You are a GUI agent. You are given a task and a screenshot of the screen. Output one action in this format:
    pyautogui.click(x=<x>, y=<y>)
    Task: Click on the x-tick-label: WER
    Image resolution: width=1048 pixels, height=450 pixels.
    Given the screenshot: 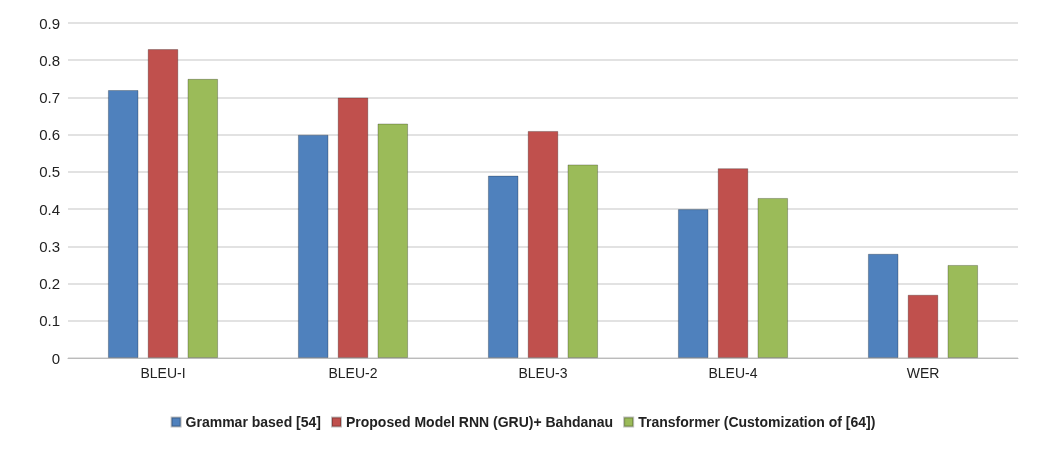 What is the action you would take?
    pyautogui.click(x=923, y=373)
    